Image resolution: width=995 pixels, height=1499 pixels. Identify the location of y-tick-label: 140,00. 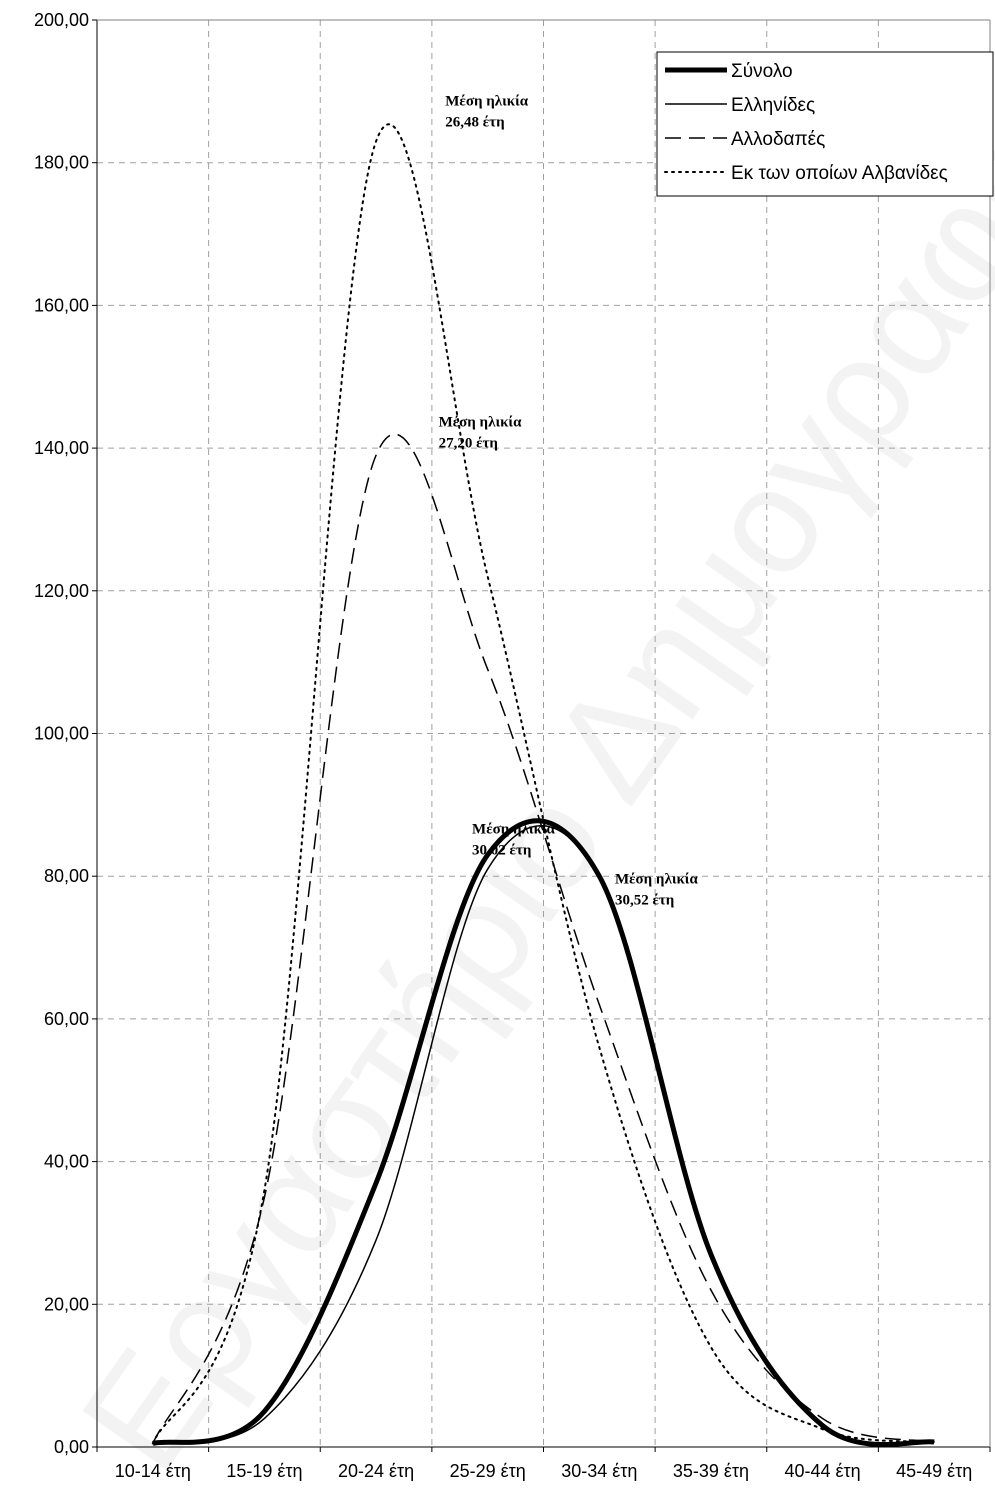
(61, 448).